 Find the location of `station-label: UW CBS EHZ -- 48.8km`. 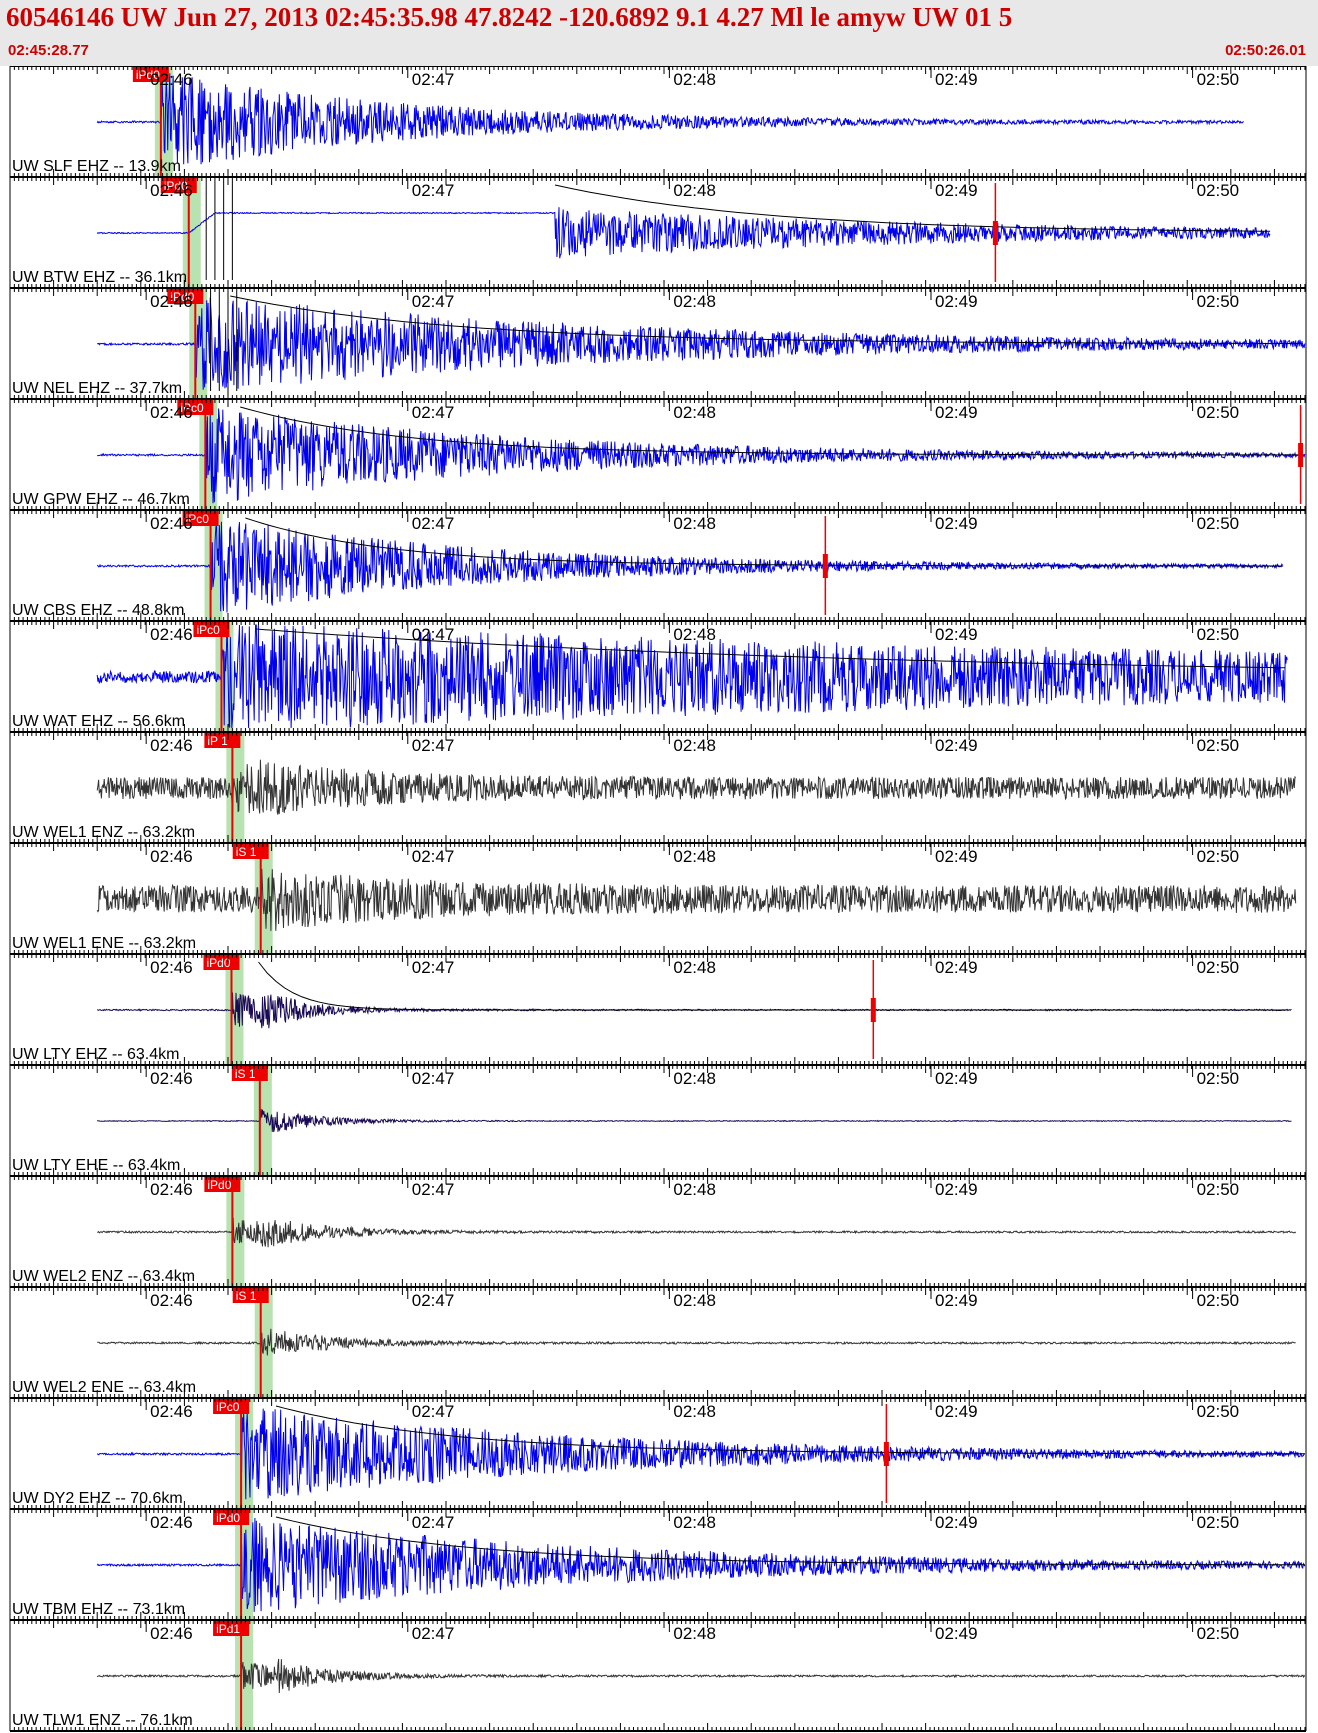

station-label: UW CBS EHZ -- 48.8km is located at coordinates (98, 610).